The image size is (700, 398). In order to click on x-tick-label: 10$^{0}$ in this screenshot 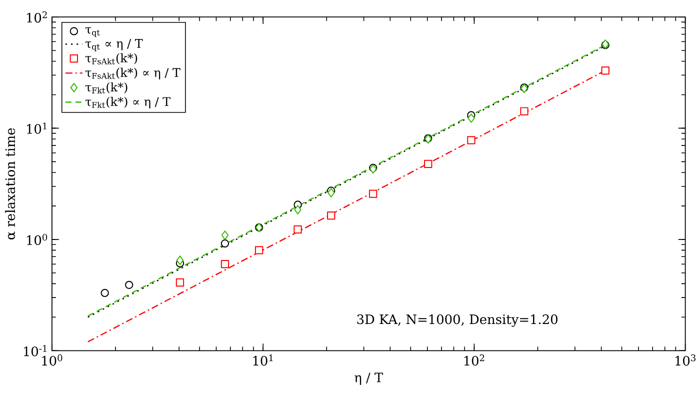, I will do `click(52, 360)`.